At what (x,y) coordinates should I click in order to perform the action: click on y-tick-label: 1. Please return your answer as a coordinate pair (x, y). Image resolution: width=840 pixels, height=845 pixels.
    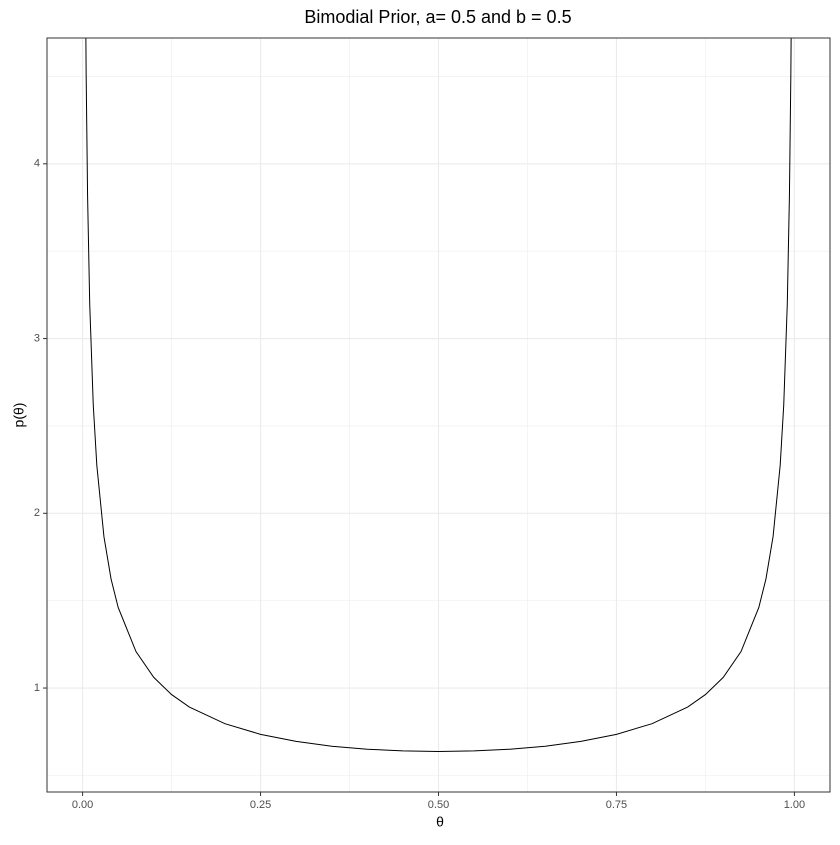
    Looking at the image, I should click on (37, 688).